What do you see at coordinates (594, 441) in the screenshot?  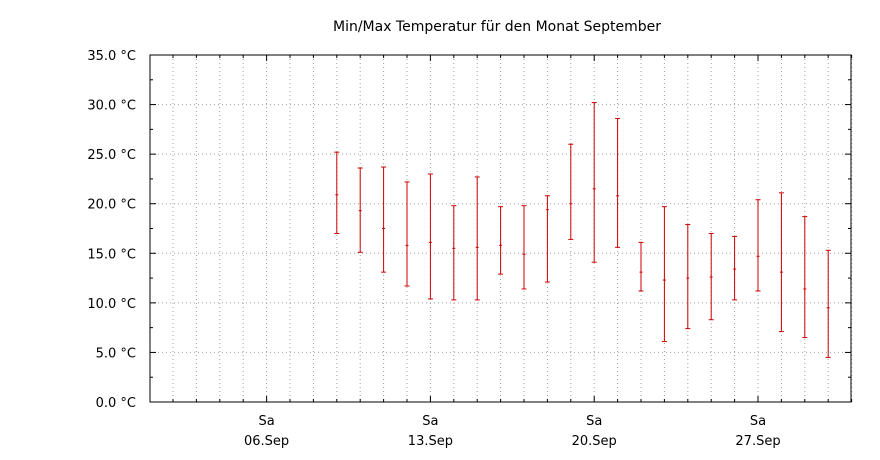 I see `x-tick-date: 20.Sep` at bounding box center [594, 441].